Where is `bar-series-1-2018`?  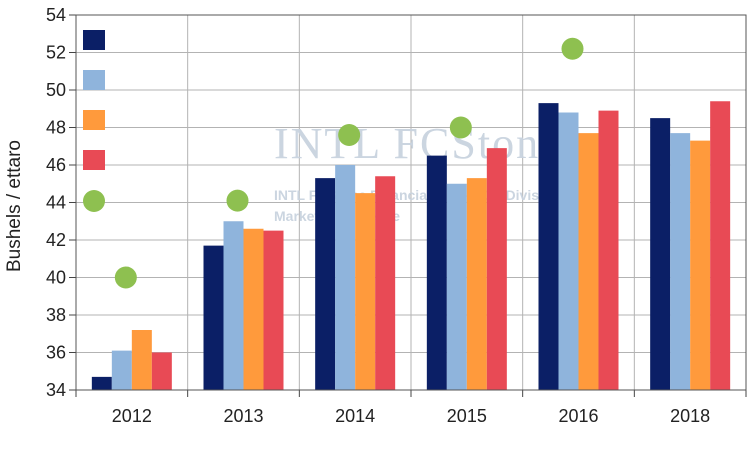 bar-series-1-2018 is located at coordinates (660, 254).